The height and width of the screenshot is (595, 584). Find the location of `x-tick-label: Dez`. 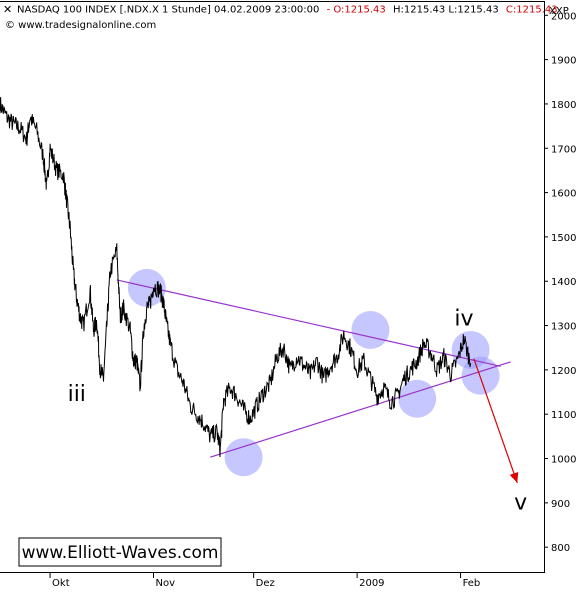

x-tick-label: Dez is located at coordinates (265, 583).